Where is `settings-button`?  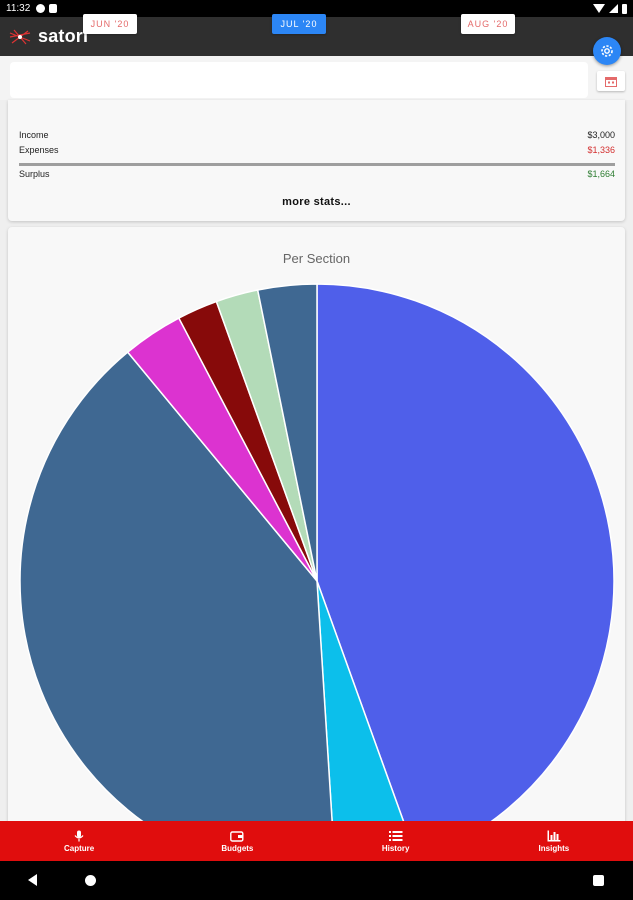
settings-button is located at coordinates (607, 51).